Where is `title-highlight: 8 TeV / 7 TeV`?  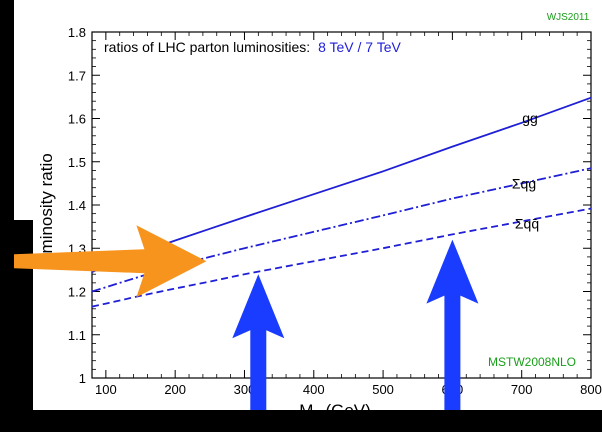 title-highlight: 8 TeV / 7 TeV is located at coordinates (359, 47).